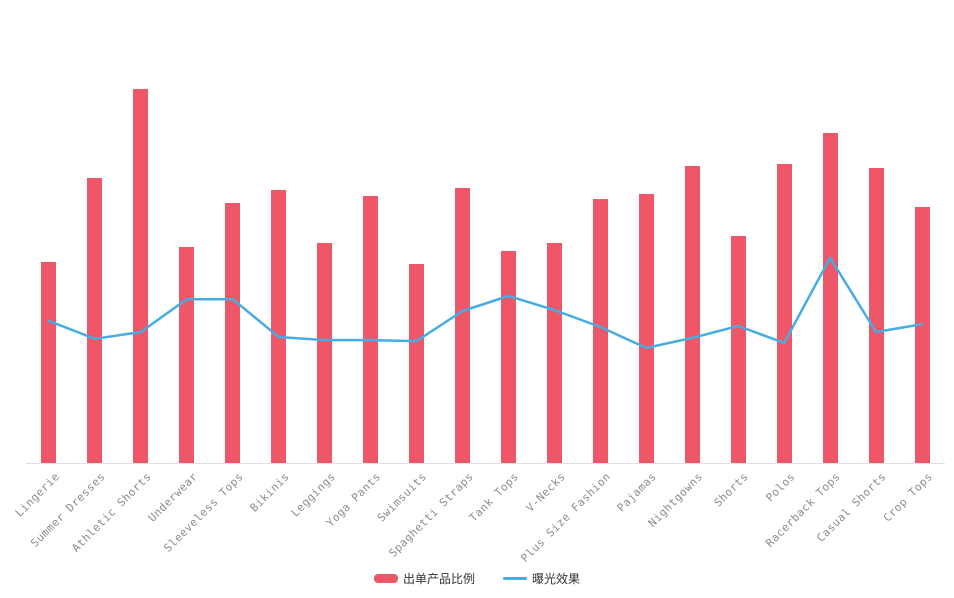  What do you see at coordinates (732, 490) in the screenshot?
I see `x-axis-label: Shorts` at bounding box center [732, 490].